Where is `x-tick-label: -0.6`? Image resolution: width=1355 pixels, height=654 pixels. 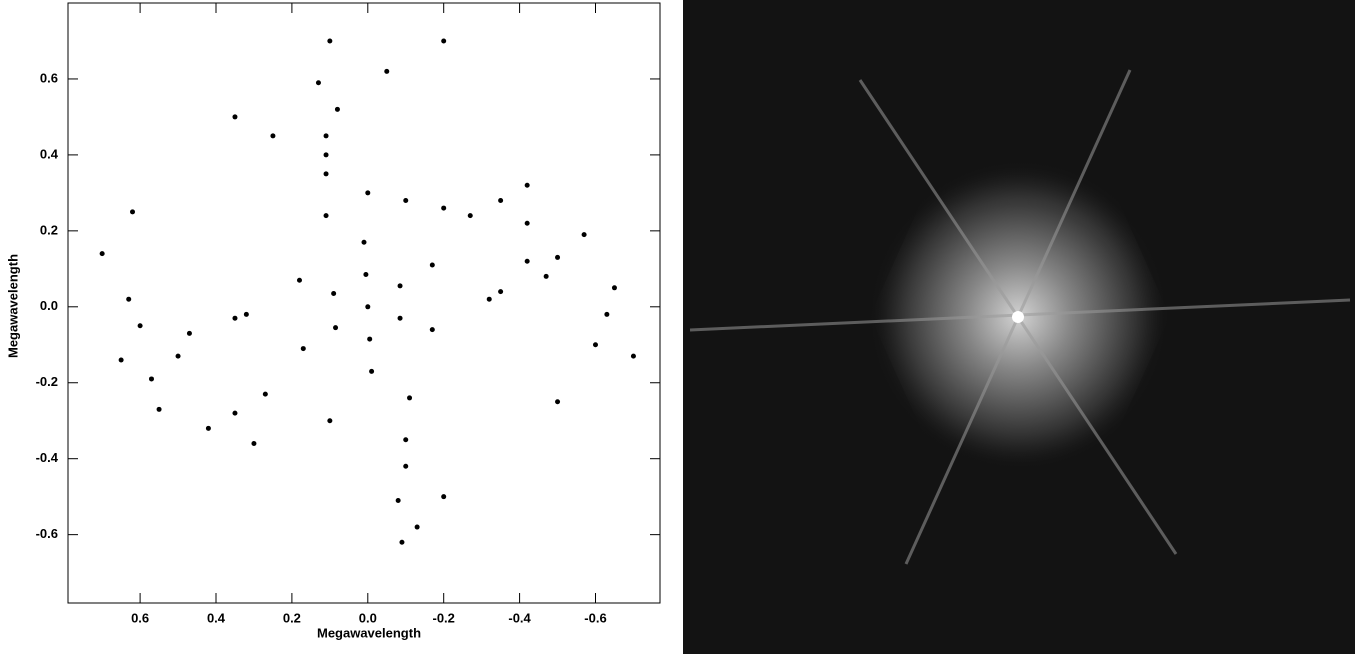 x-tick-label: -0.6 is located at coordinates (595, 617).